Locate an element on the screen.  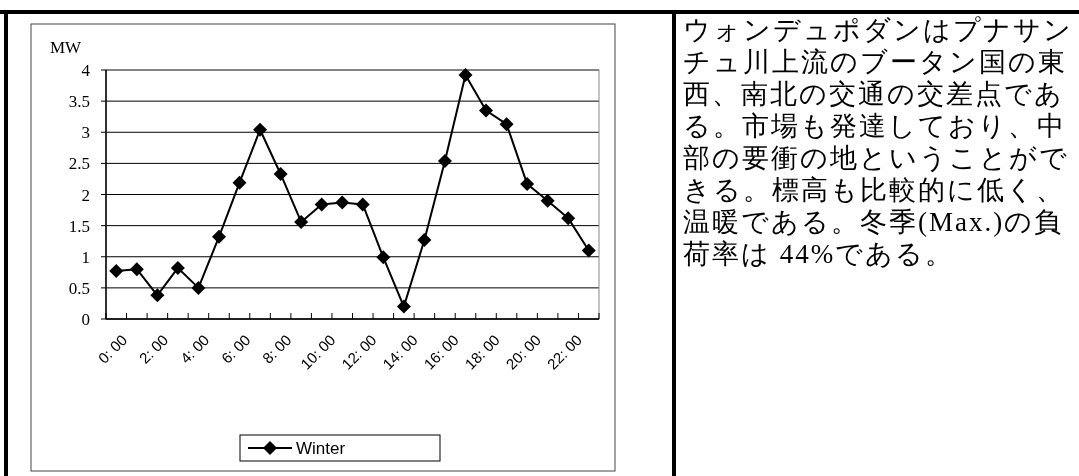
x-tick-label: 6: 00 is located at coordinates (235, 349).